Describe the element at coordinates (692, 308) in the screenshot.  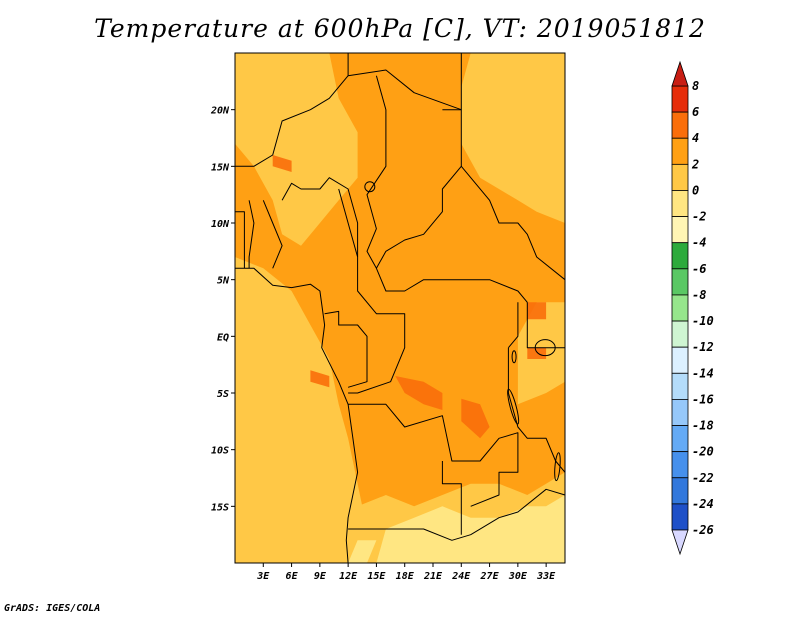
I see `colorbar: 8 6 4 2 0 -2 -4 -6 -8 -10 -12 -14 -16 -18 -20 -22 -24 -26` at that location.